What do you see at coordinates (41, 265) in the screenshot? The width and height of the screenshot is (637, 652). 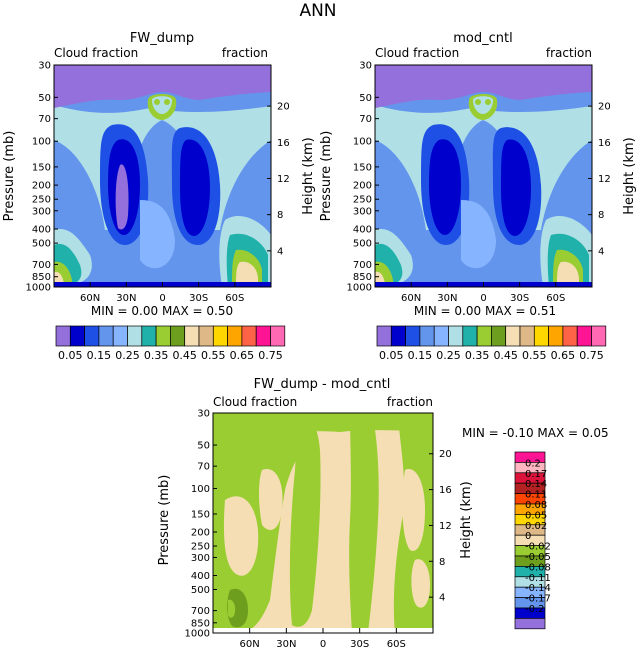 I see `y-tick-label: 700` at bounding box center [41, 265].